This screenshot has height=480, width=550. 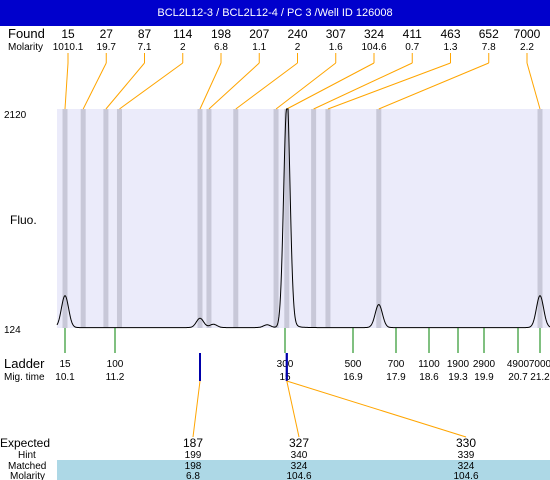 I want to click on y-tick-max: 2120, so click(x=15, y=115).